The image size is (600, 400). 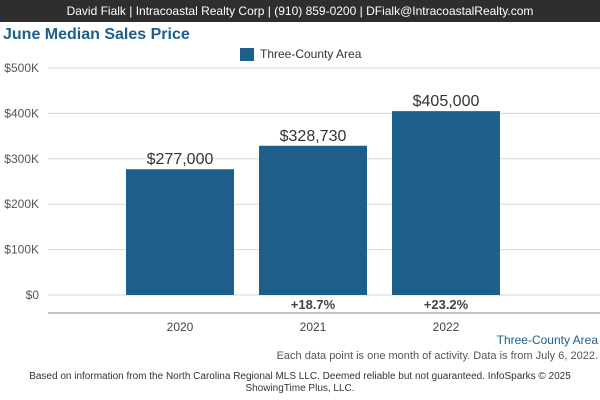 I want to click on value-label-2020: $277,000, so click(x=180, y=159).